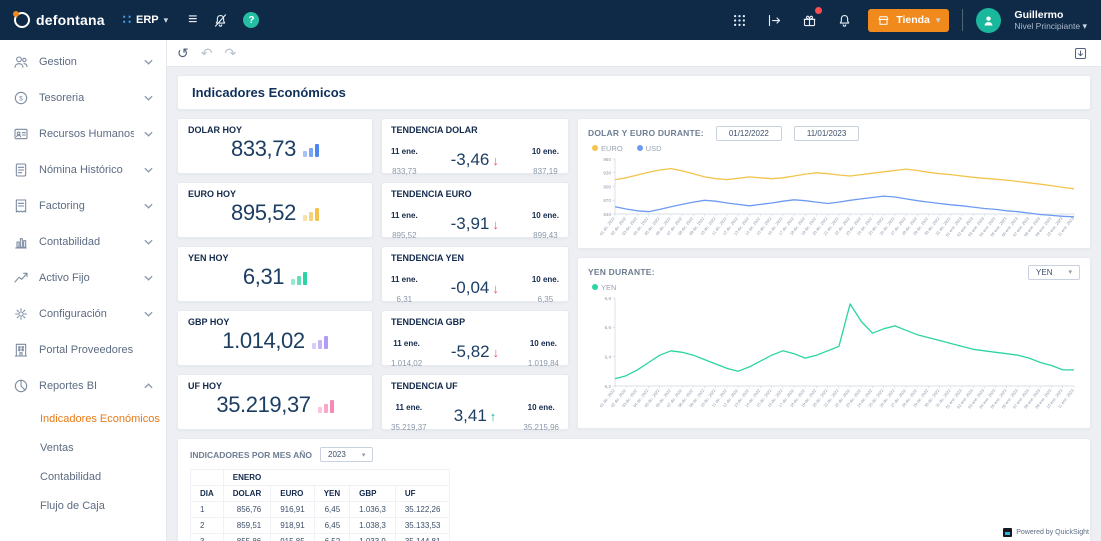 Image resolution: width=1101 pixels, height=541 pixels. I want to click on user-level: Nivel Principiante ▾, so click(1050, 25).